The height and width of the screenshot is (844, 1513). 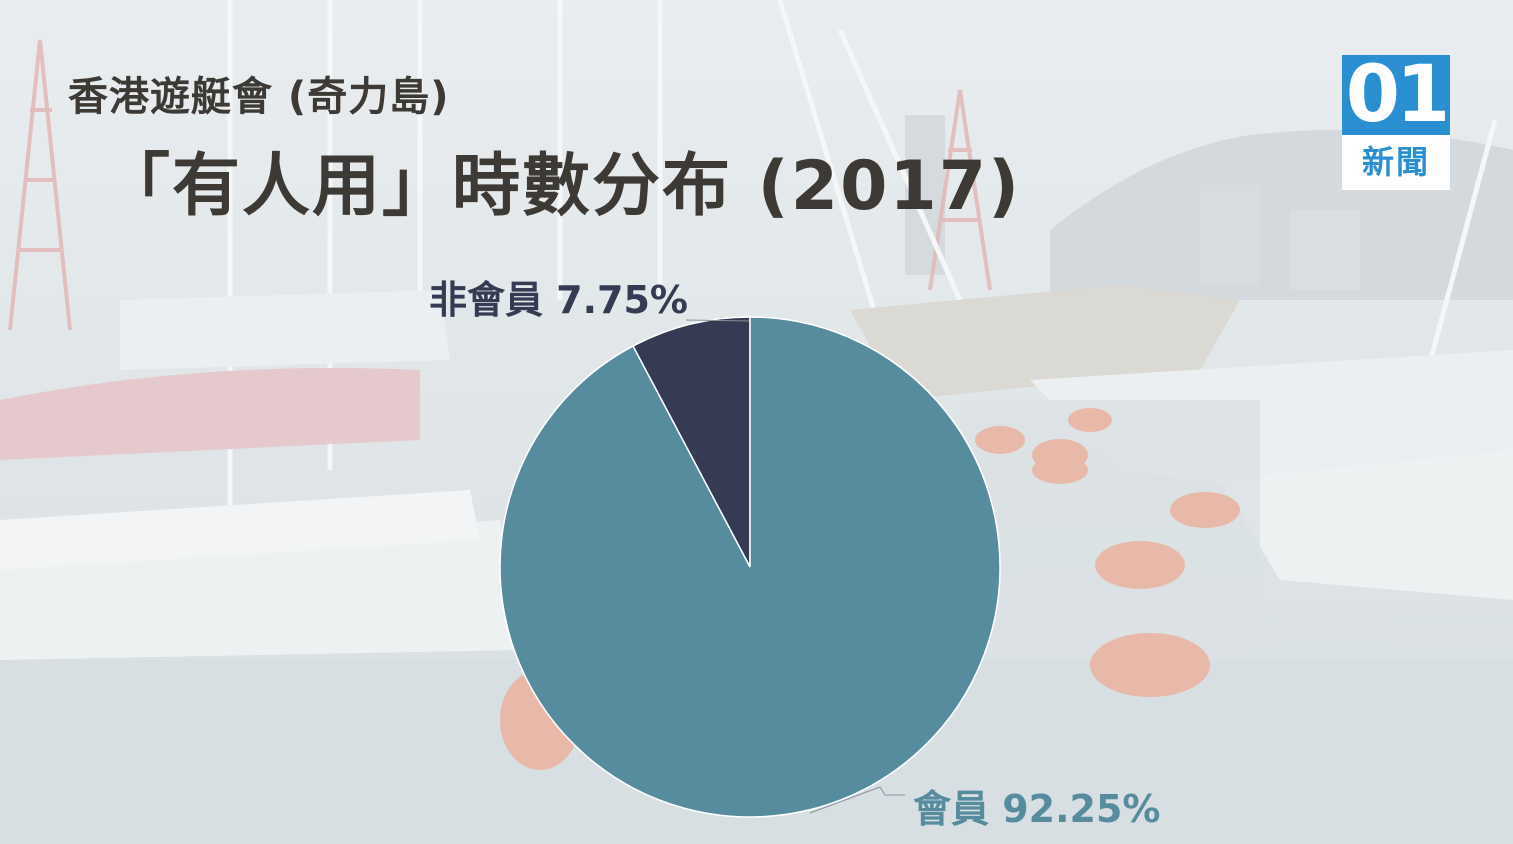 What do you see at coordinates (558, 300) in the screenshot?
I see `slice-label-0: 非會員 7.75%` at bounding box center [558, 300].